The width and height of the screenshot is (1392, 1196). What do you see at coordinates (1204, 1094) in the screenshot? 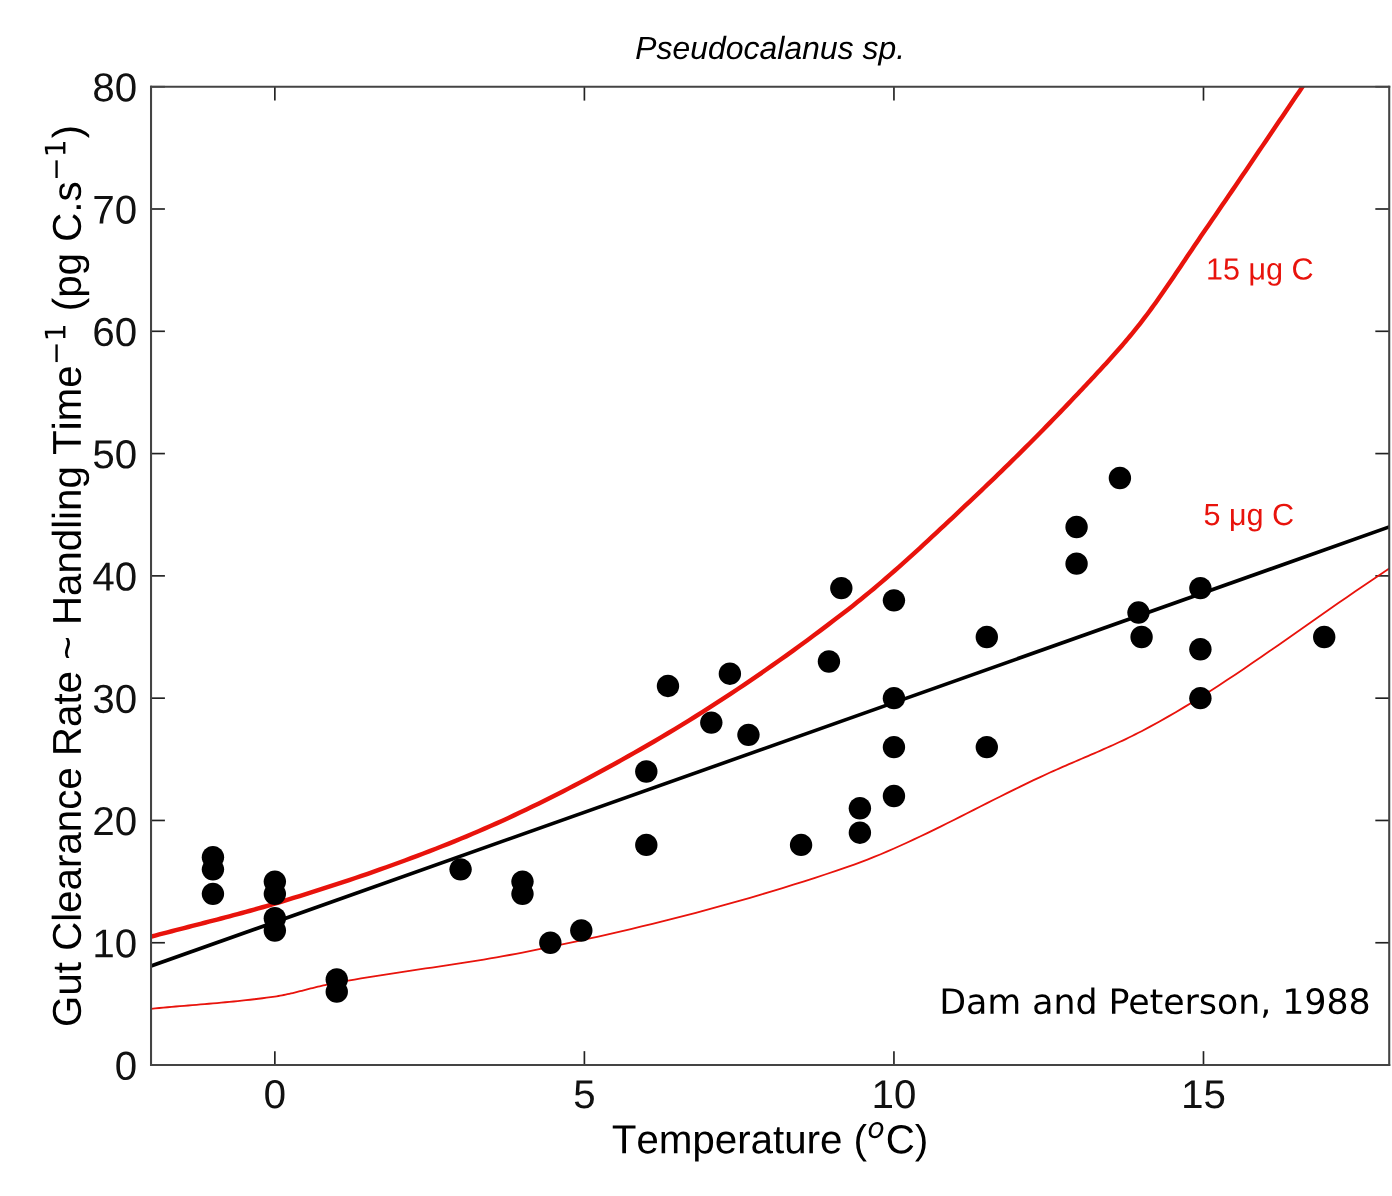
I see `x-tick-label: 15` at bounding box center [1204, 1094].